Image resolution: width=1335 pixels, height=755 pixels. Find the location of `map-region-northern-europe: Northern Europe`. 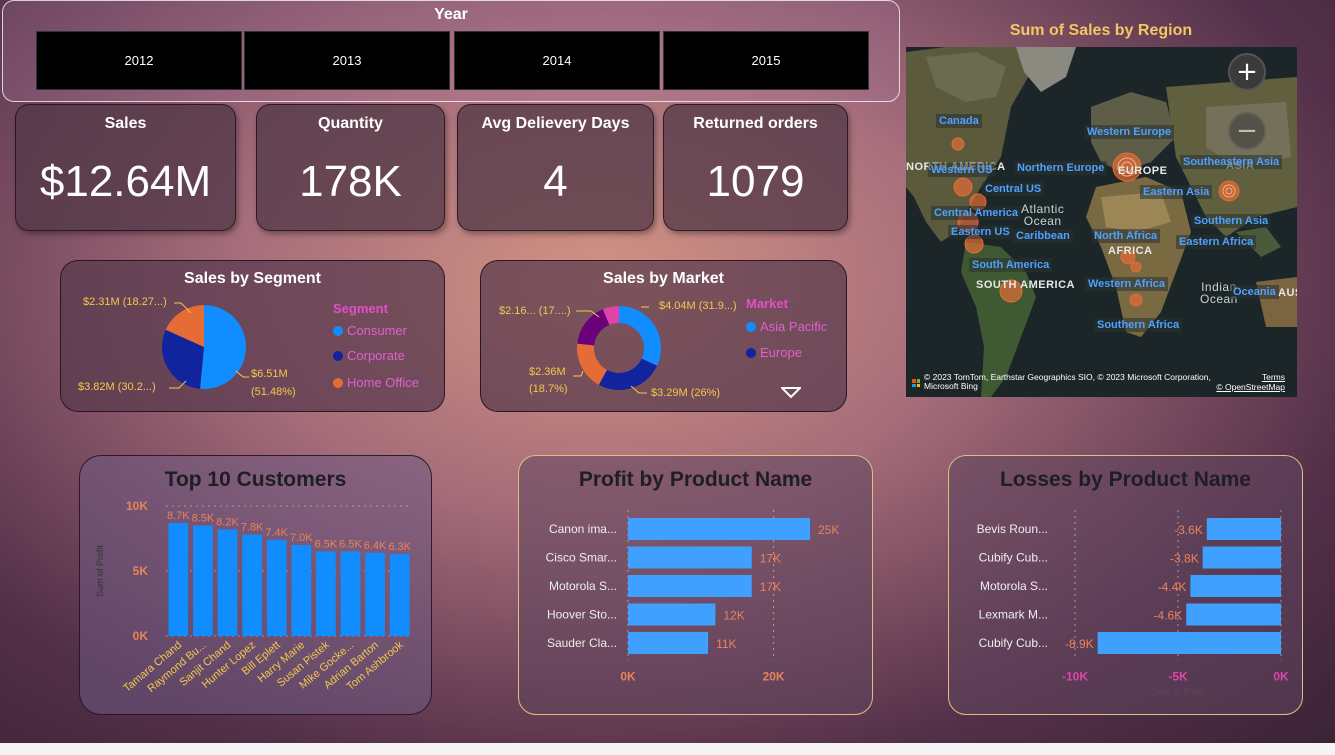

map-region-northern-europe: Northern Europe is located at coordinates (1061, 168).